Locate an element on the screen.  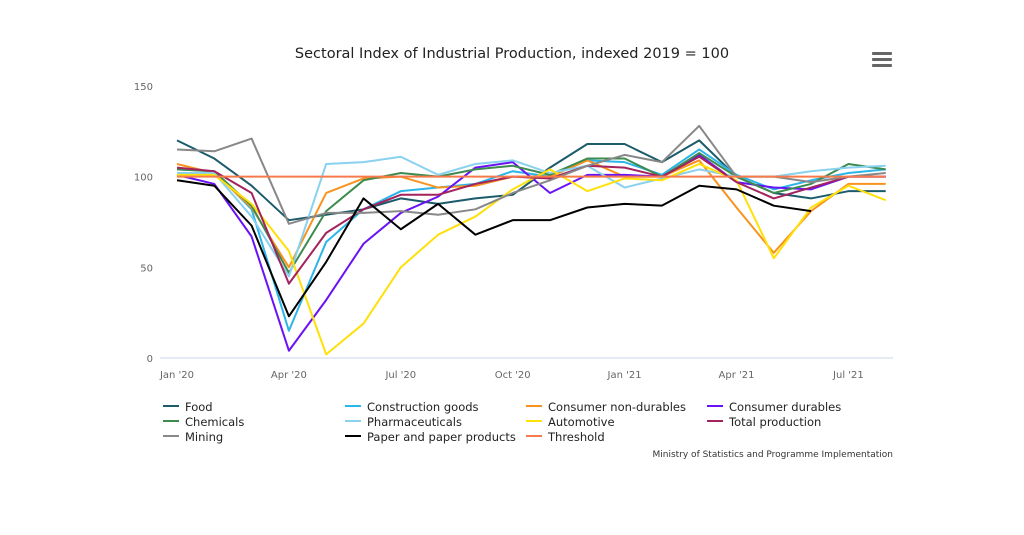
legend-item-total-production: Total production is located at coordinates (764, 422).